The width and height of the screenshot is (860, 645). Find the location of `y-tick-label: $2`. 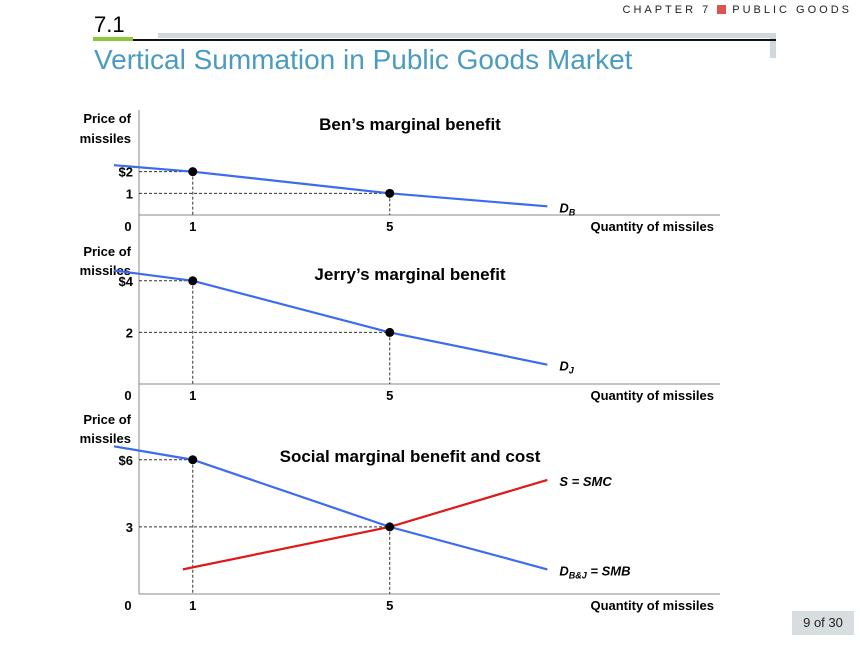

y-tick-label: $2 is located at coordinates (126, 172).